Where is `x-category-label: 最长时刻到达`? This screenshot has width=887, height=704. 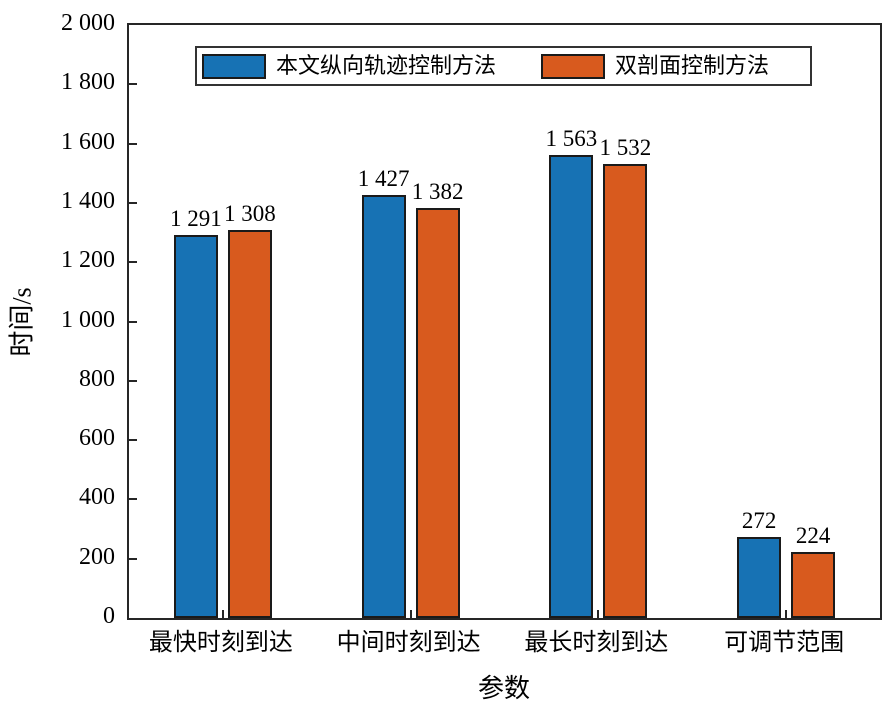
x-category-label: 最长时刻到达 is located at coordinates (596, 643).